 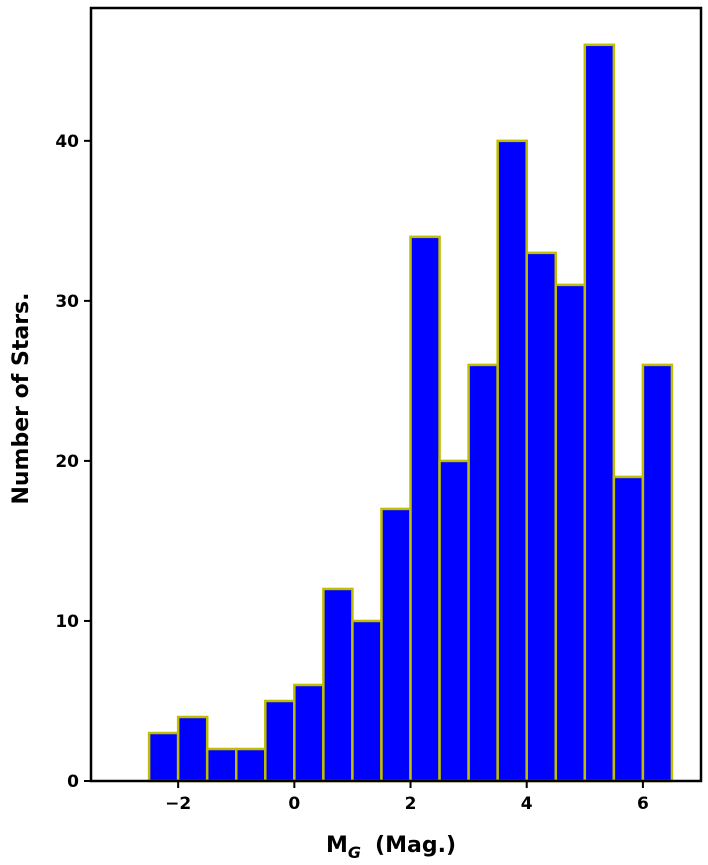 I want to click on y-tick-label: 30, so click(x=67, y=302).